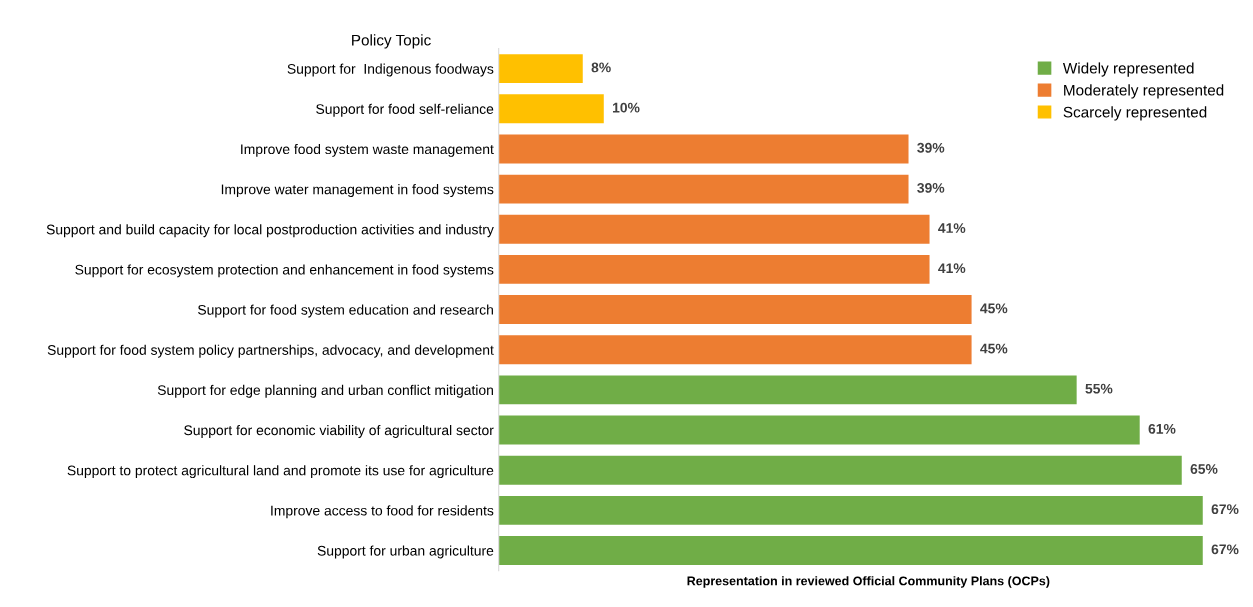 The width and height of the screenshot is (1253, 607). What do you see at coordinates (1128, 69) in the screenshot?
I see `legend-label: Widely represented` at bounding box center [1128, 69].